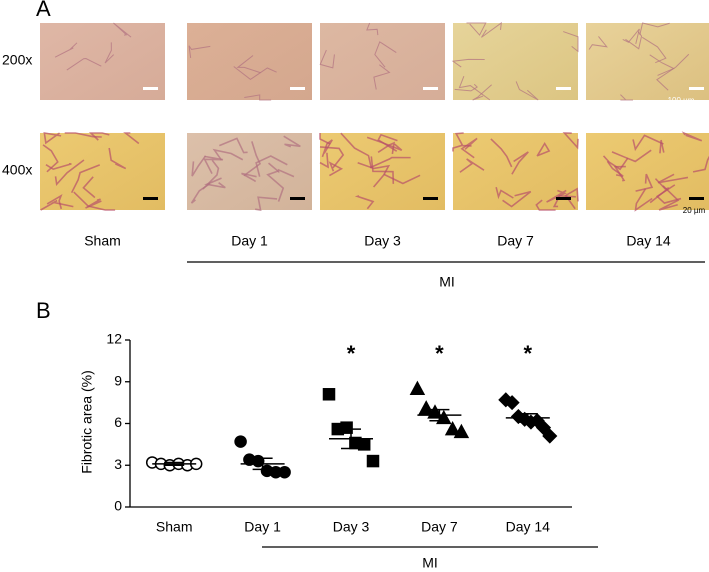  Describe the element at coordinates (43, 10) in the screenshot. I see `panel-label: A` at that location.